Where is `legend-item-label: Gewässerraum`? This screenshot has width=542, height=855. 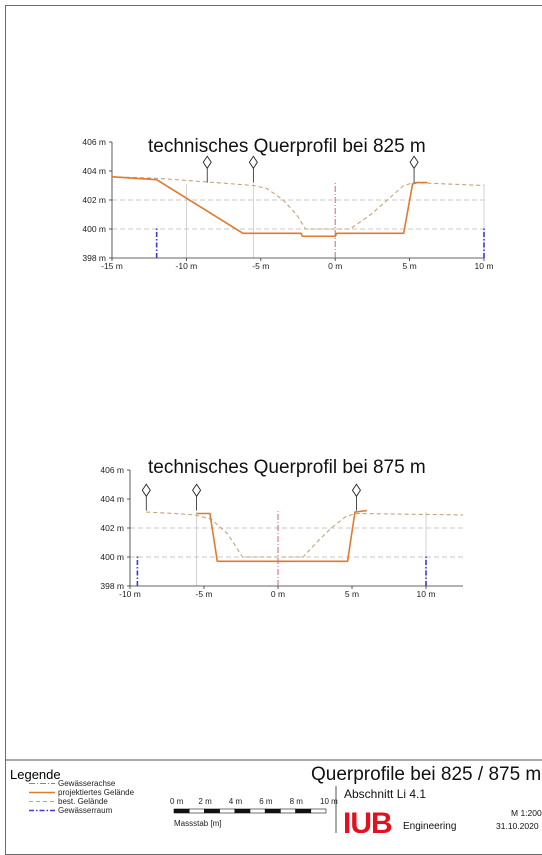 legend-item-label: Gewässerraum is located at coordinates (85, 810).